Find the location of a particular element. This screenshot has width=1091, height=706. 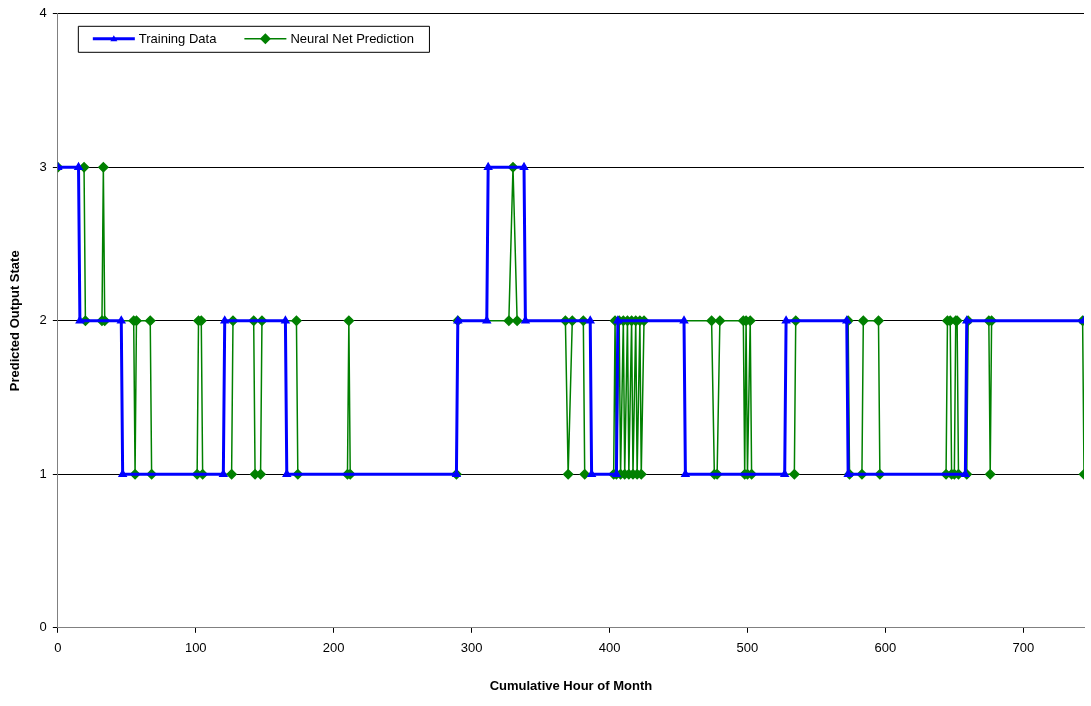

y-tick-label: 3 is located at coordinates (43, 166).